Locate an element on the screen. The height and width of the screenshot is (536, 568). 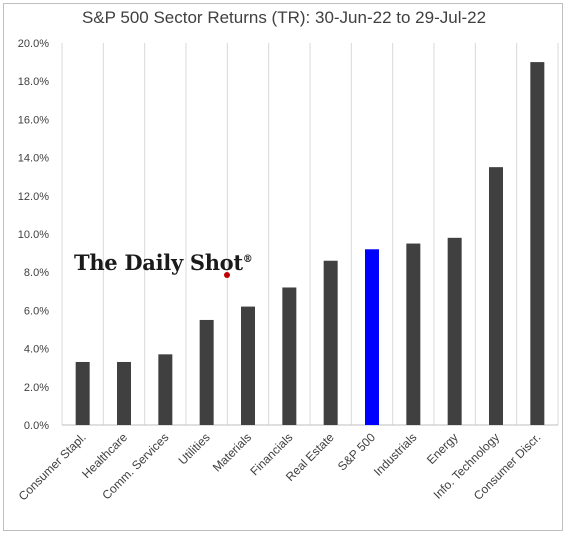
x-tick-label: Consumer Stapl. is located at coordinates (52, 466).